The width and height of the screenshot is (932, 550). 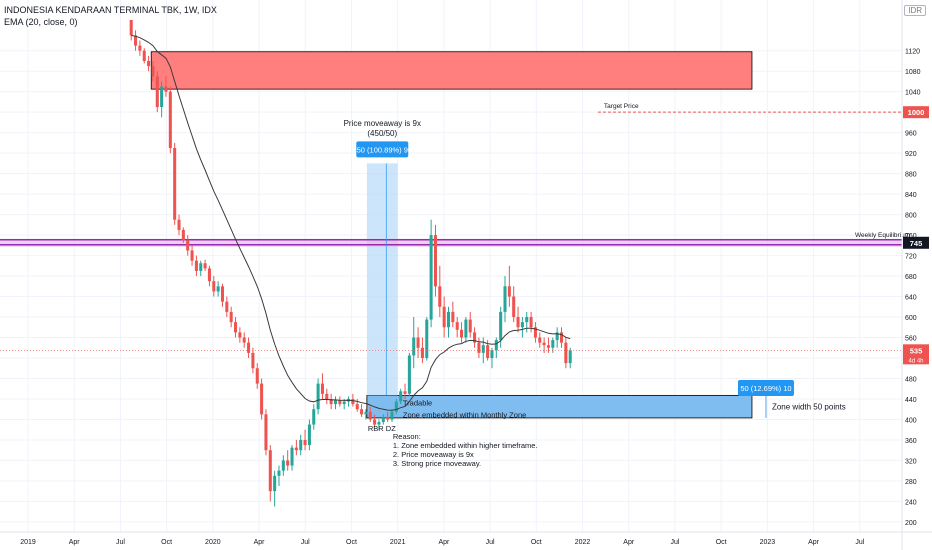 I want to click on last-price-tag-bg, so click(x=916, y=354).